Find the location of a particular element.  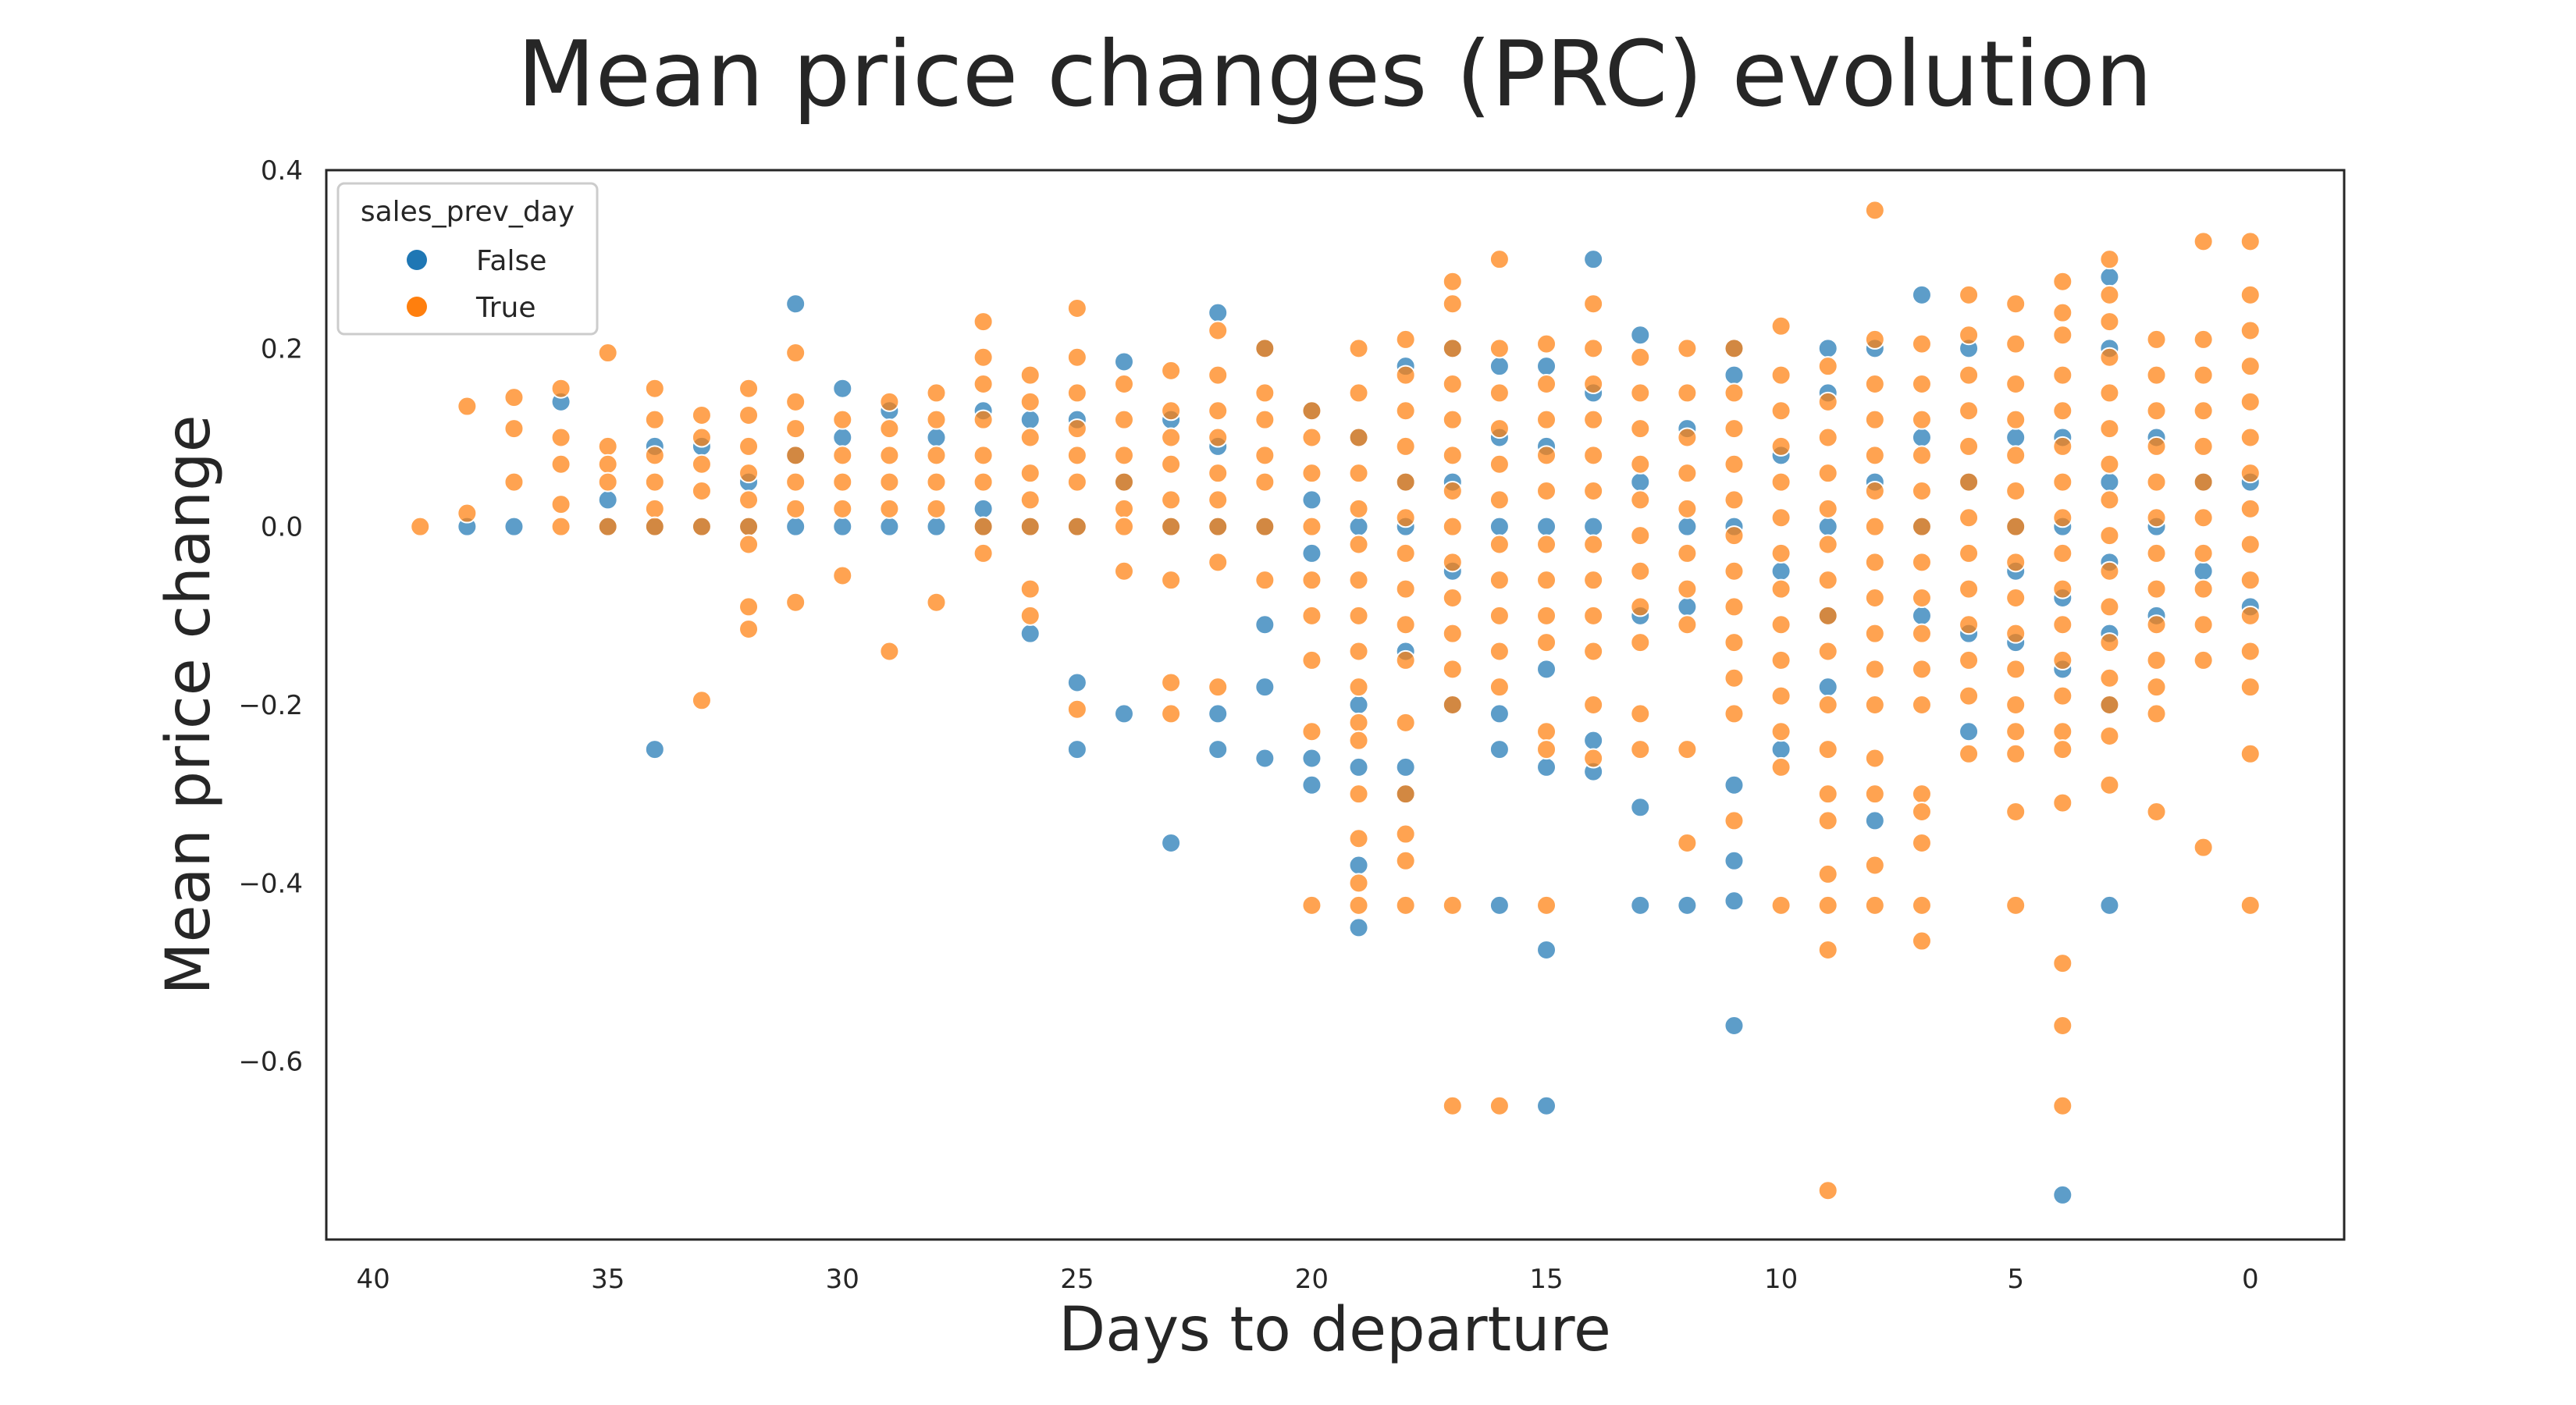

legend-label-false: False is located at coordinates (511, 261).